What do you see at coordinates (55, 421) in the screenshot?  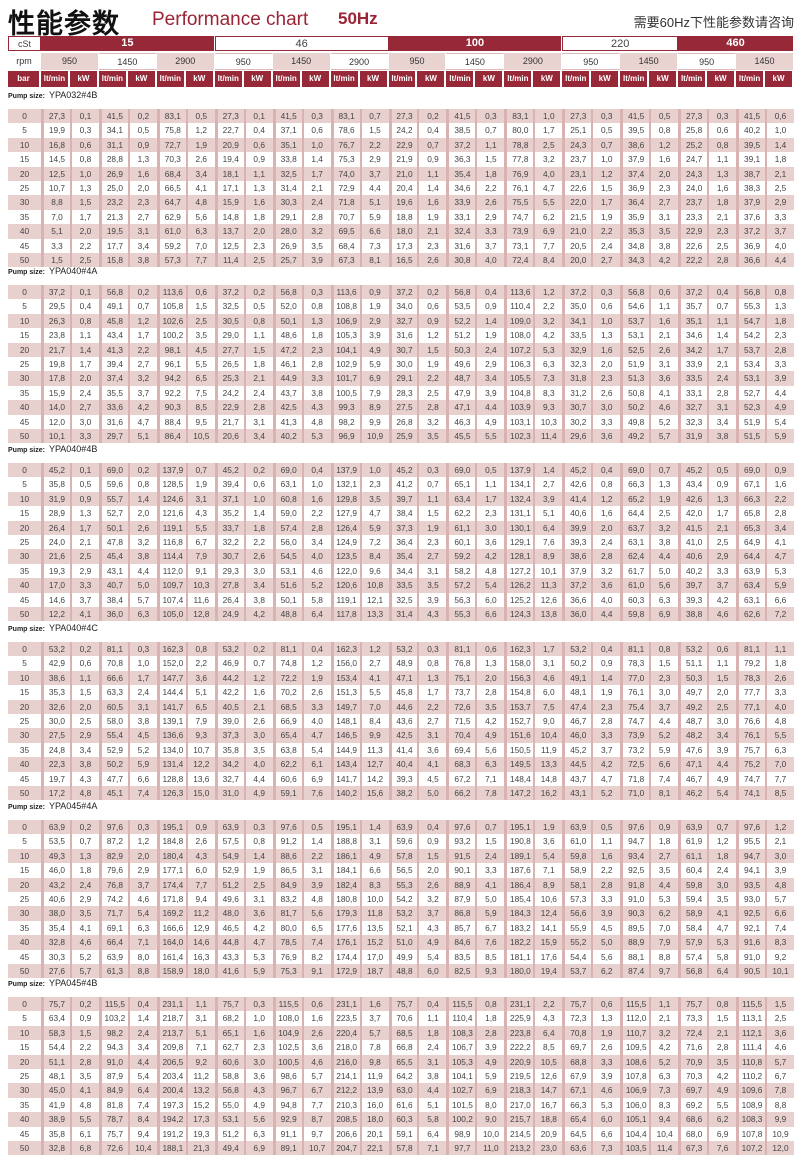 I see `flow-cell: 12,0` at bounding box center [55, 421].